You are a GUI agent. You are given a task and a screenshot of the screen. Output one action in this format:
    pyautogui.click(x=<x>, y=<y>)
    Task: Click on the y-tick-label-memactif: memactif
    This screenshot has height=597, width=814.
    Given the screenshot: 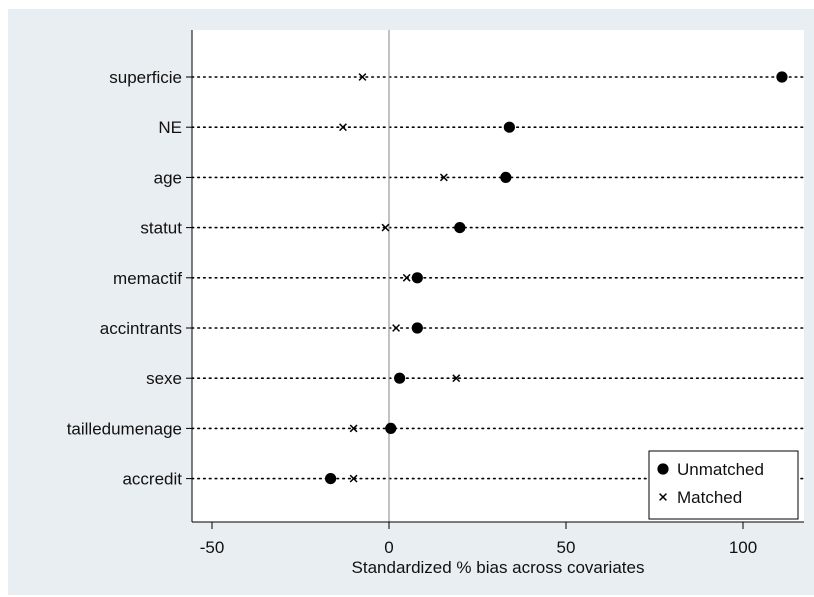 What is the action you would take?
    pyautogui.click(x=147, y=278)
    